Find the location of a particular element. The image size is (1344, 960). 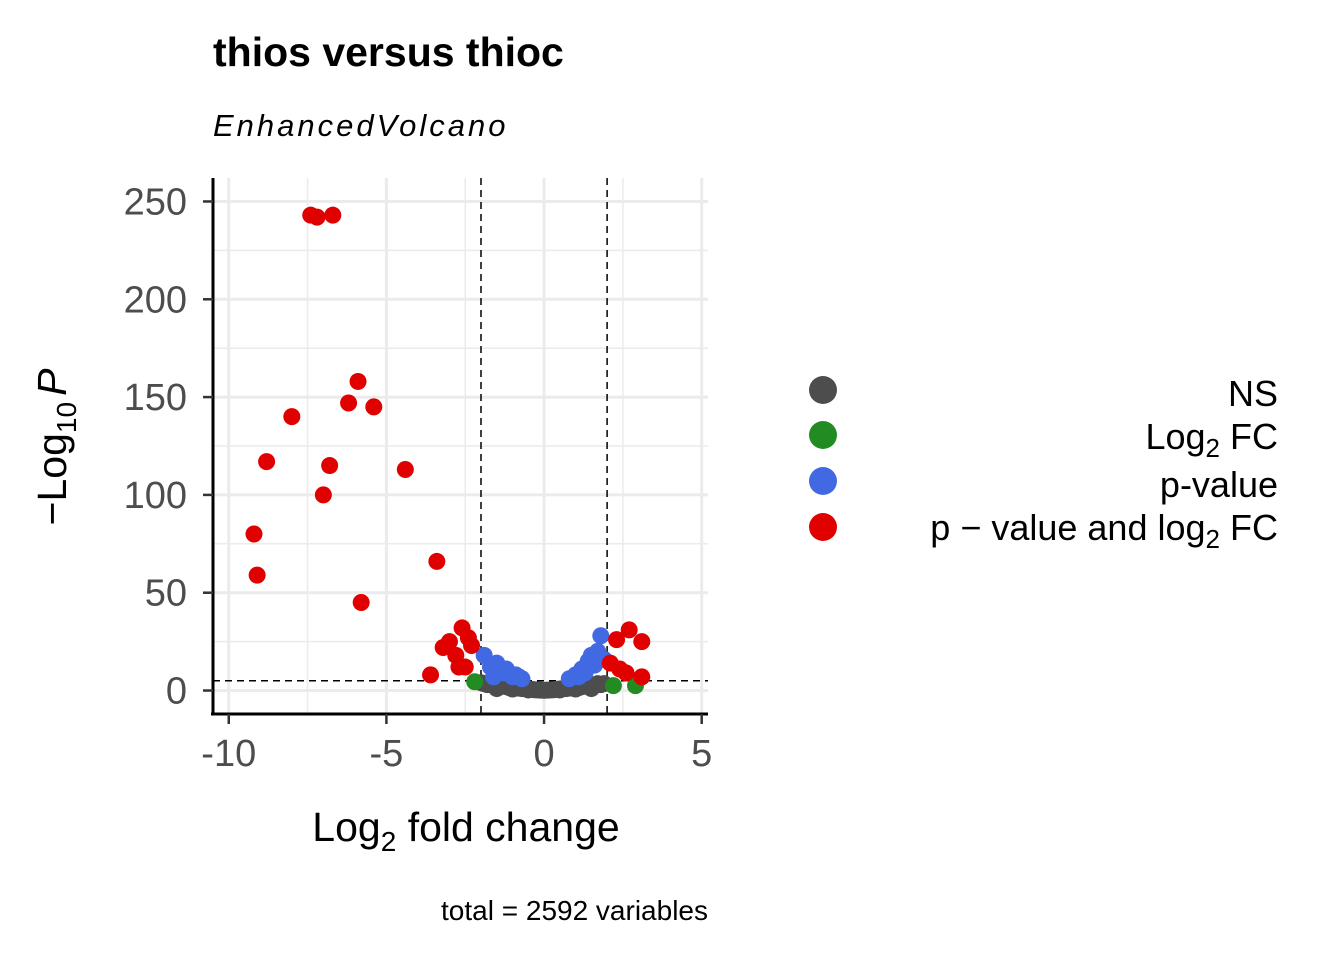

legend-label-both-sub: 2 is located at coordinates (1213, 539).